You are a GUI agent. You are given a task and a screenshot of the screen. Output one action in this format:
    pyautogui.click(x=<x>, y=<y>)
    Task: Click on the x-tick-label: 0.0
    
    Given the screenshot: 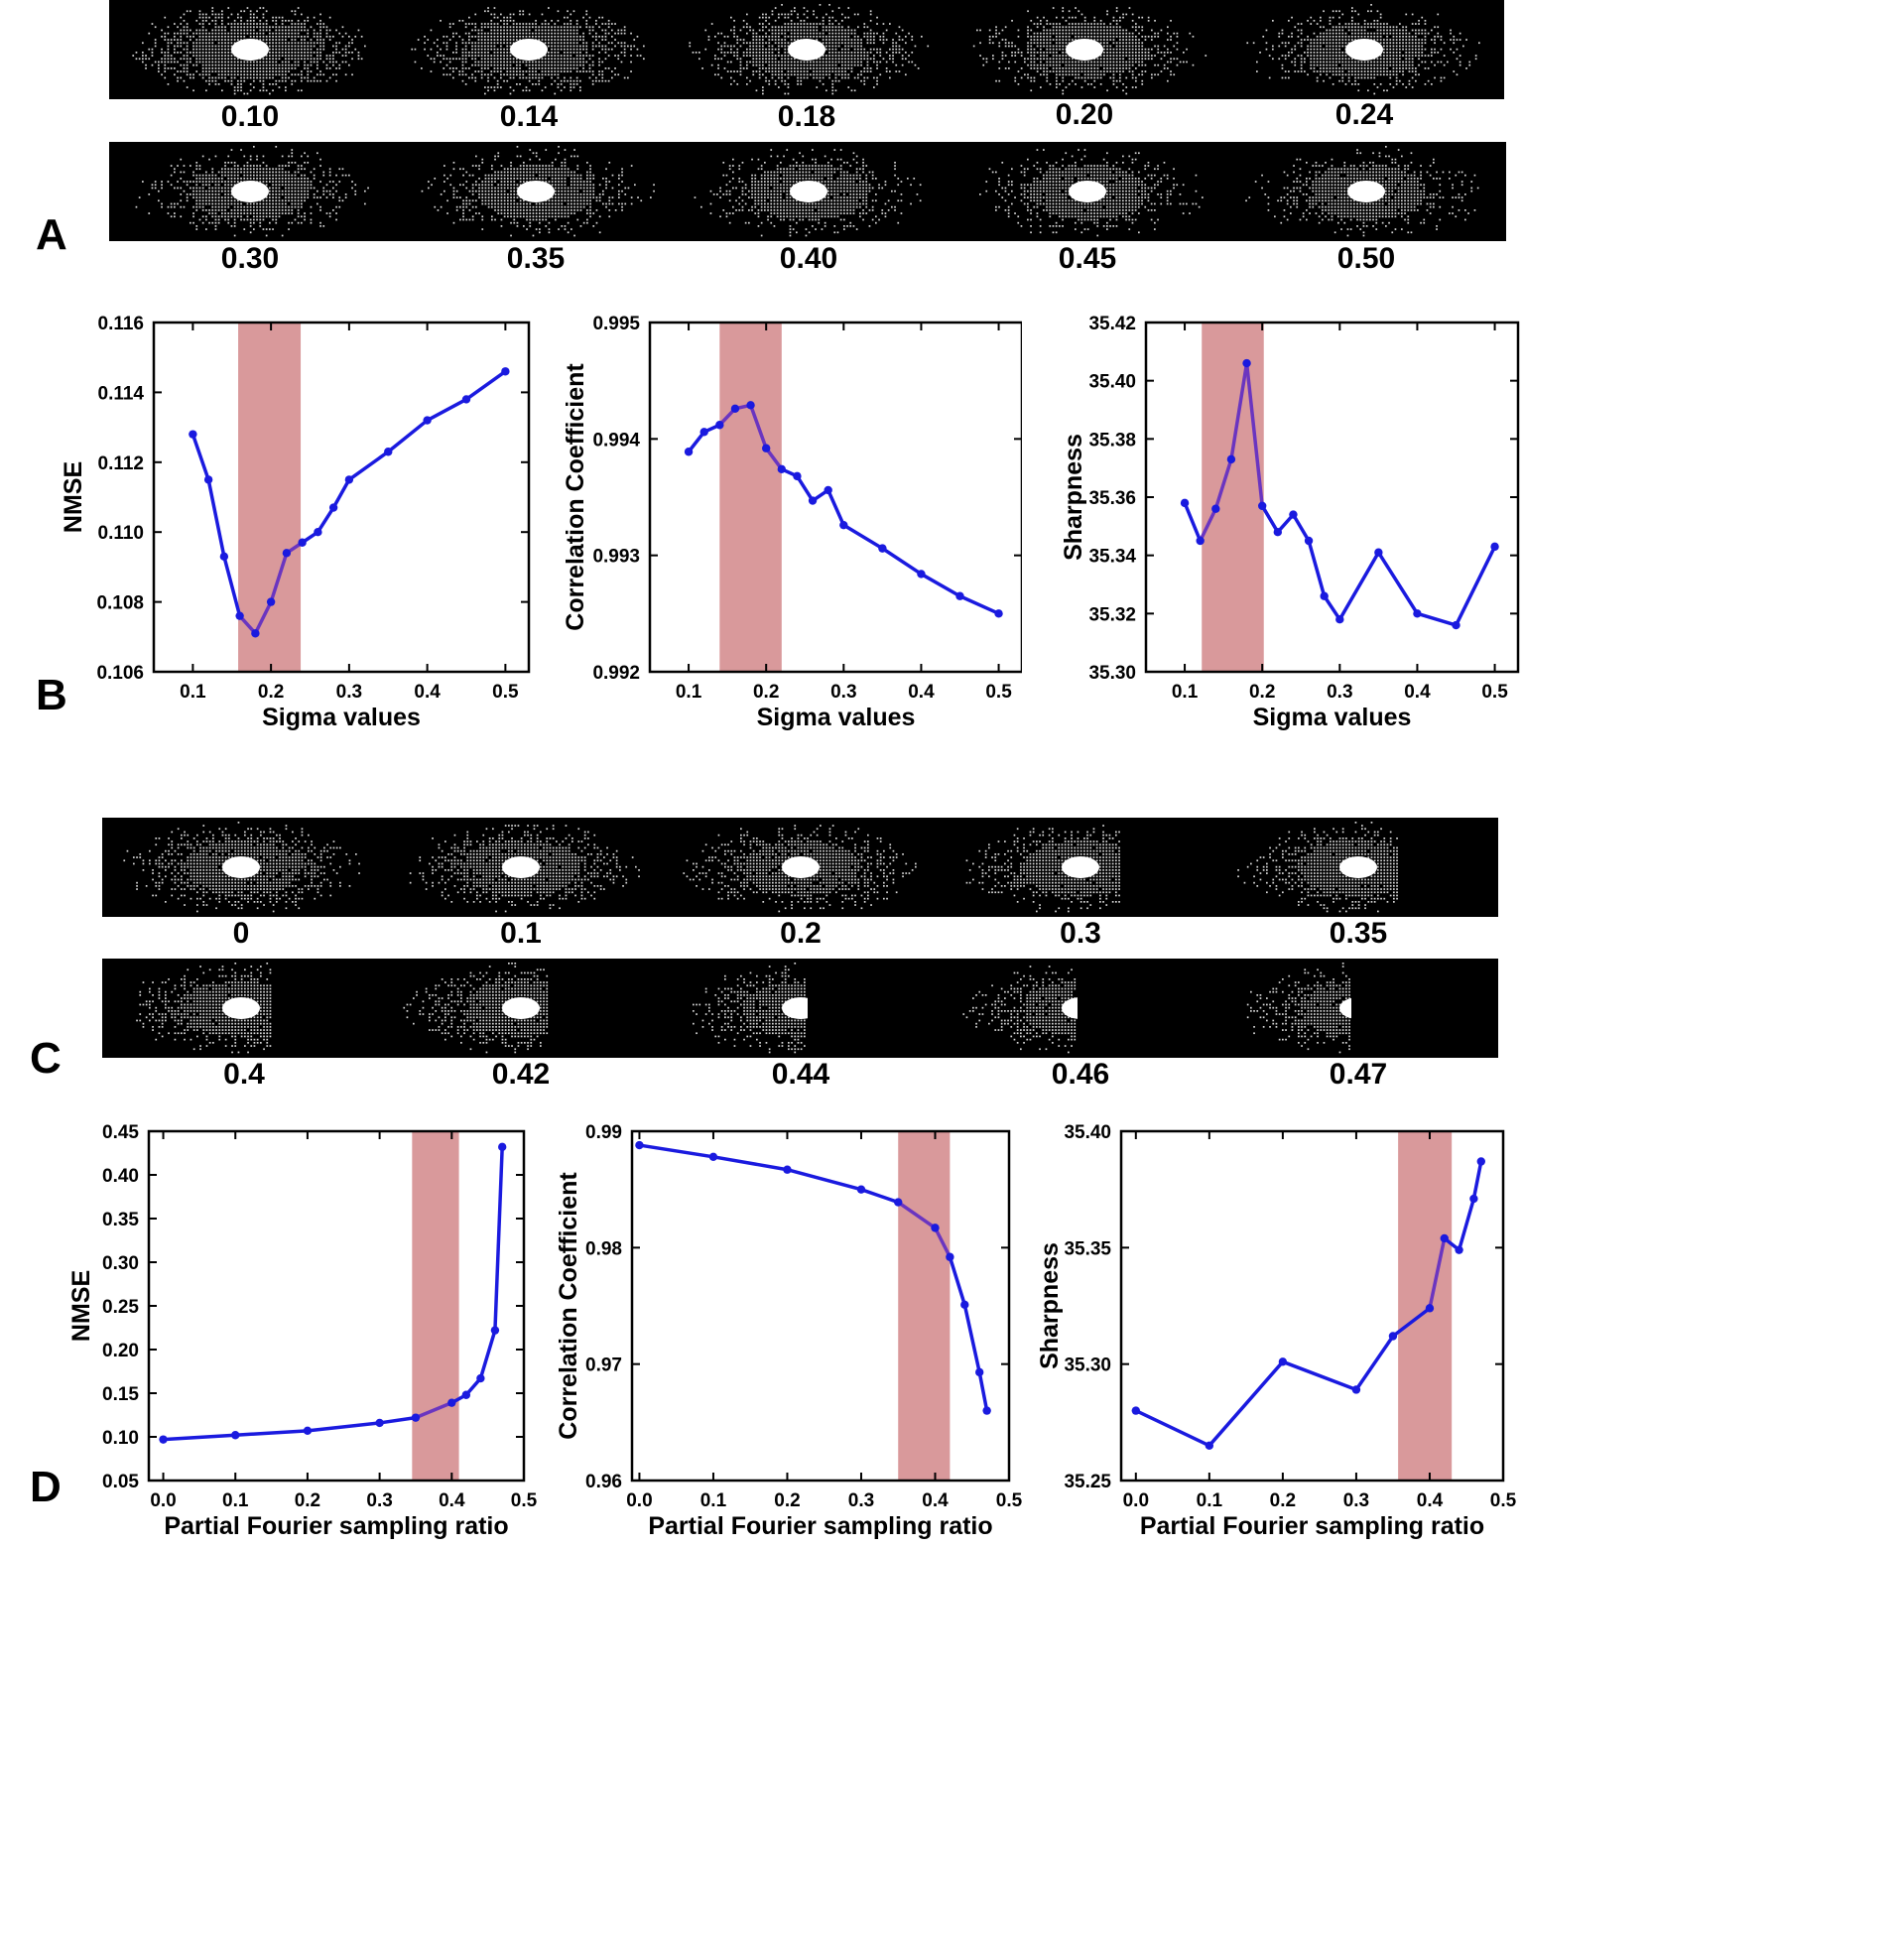 What is the action you would take?
    pyautogui.click(x=1136, y=1500)
    